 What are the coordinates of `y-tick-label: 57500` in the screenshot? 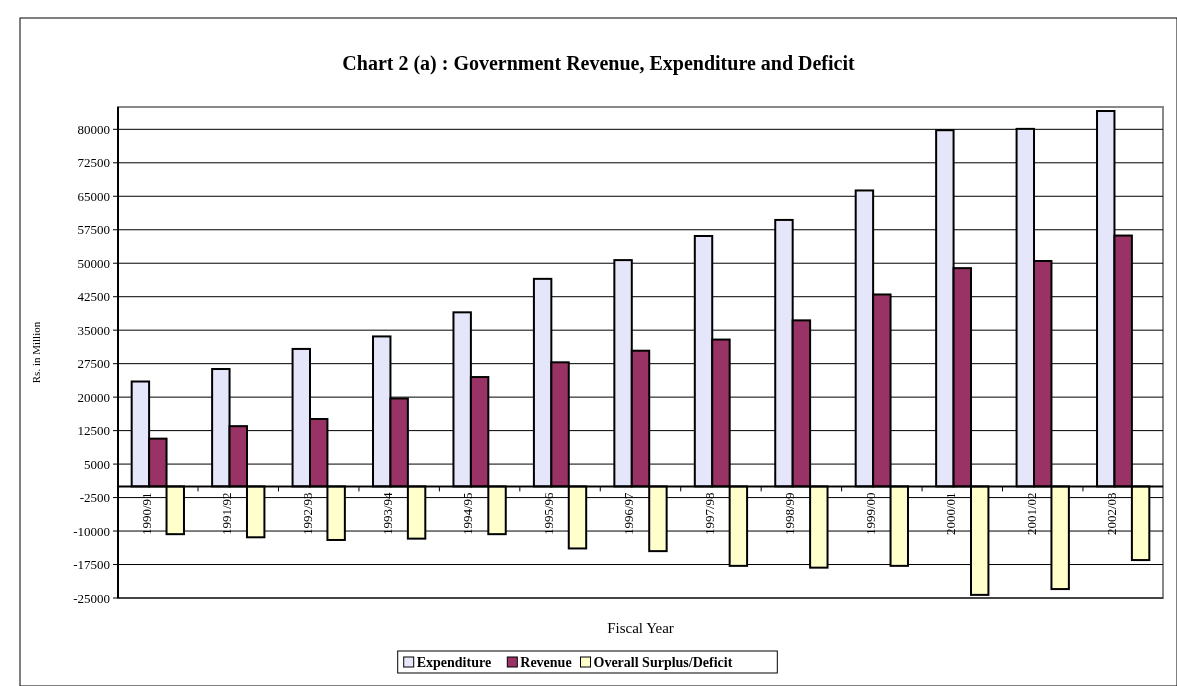 It's located at (93, 230).